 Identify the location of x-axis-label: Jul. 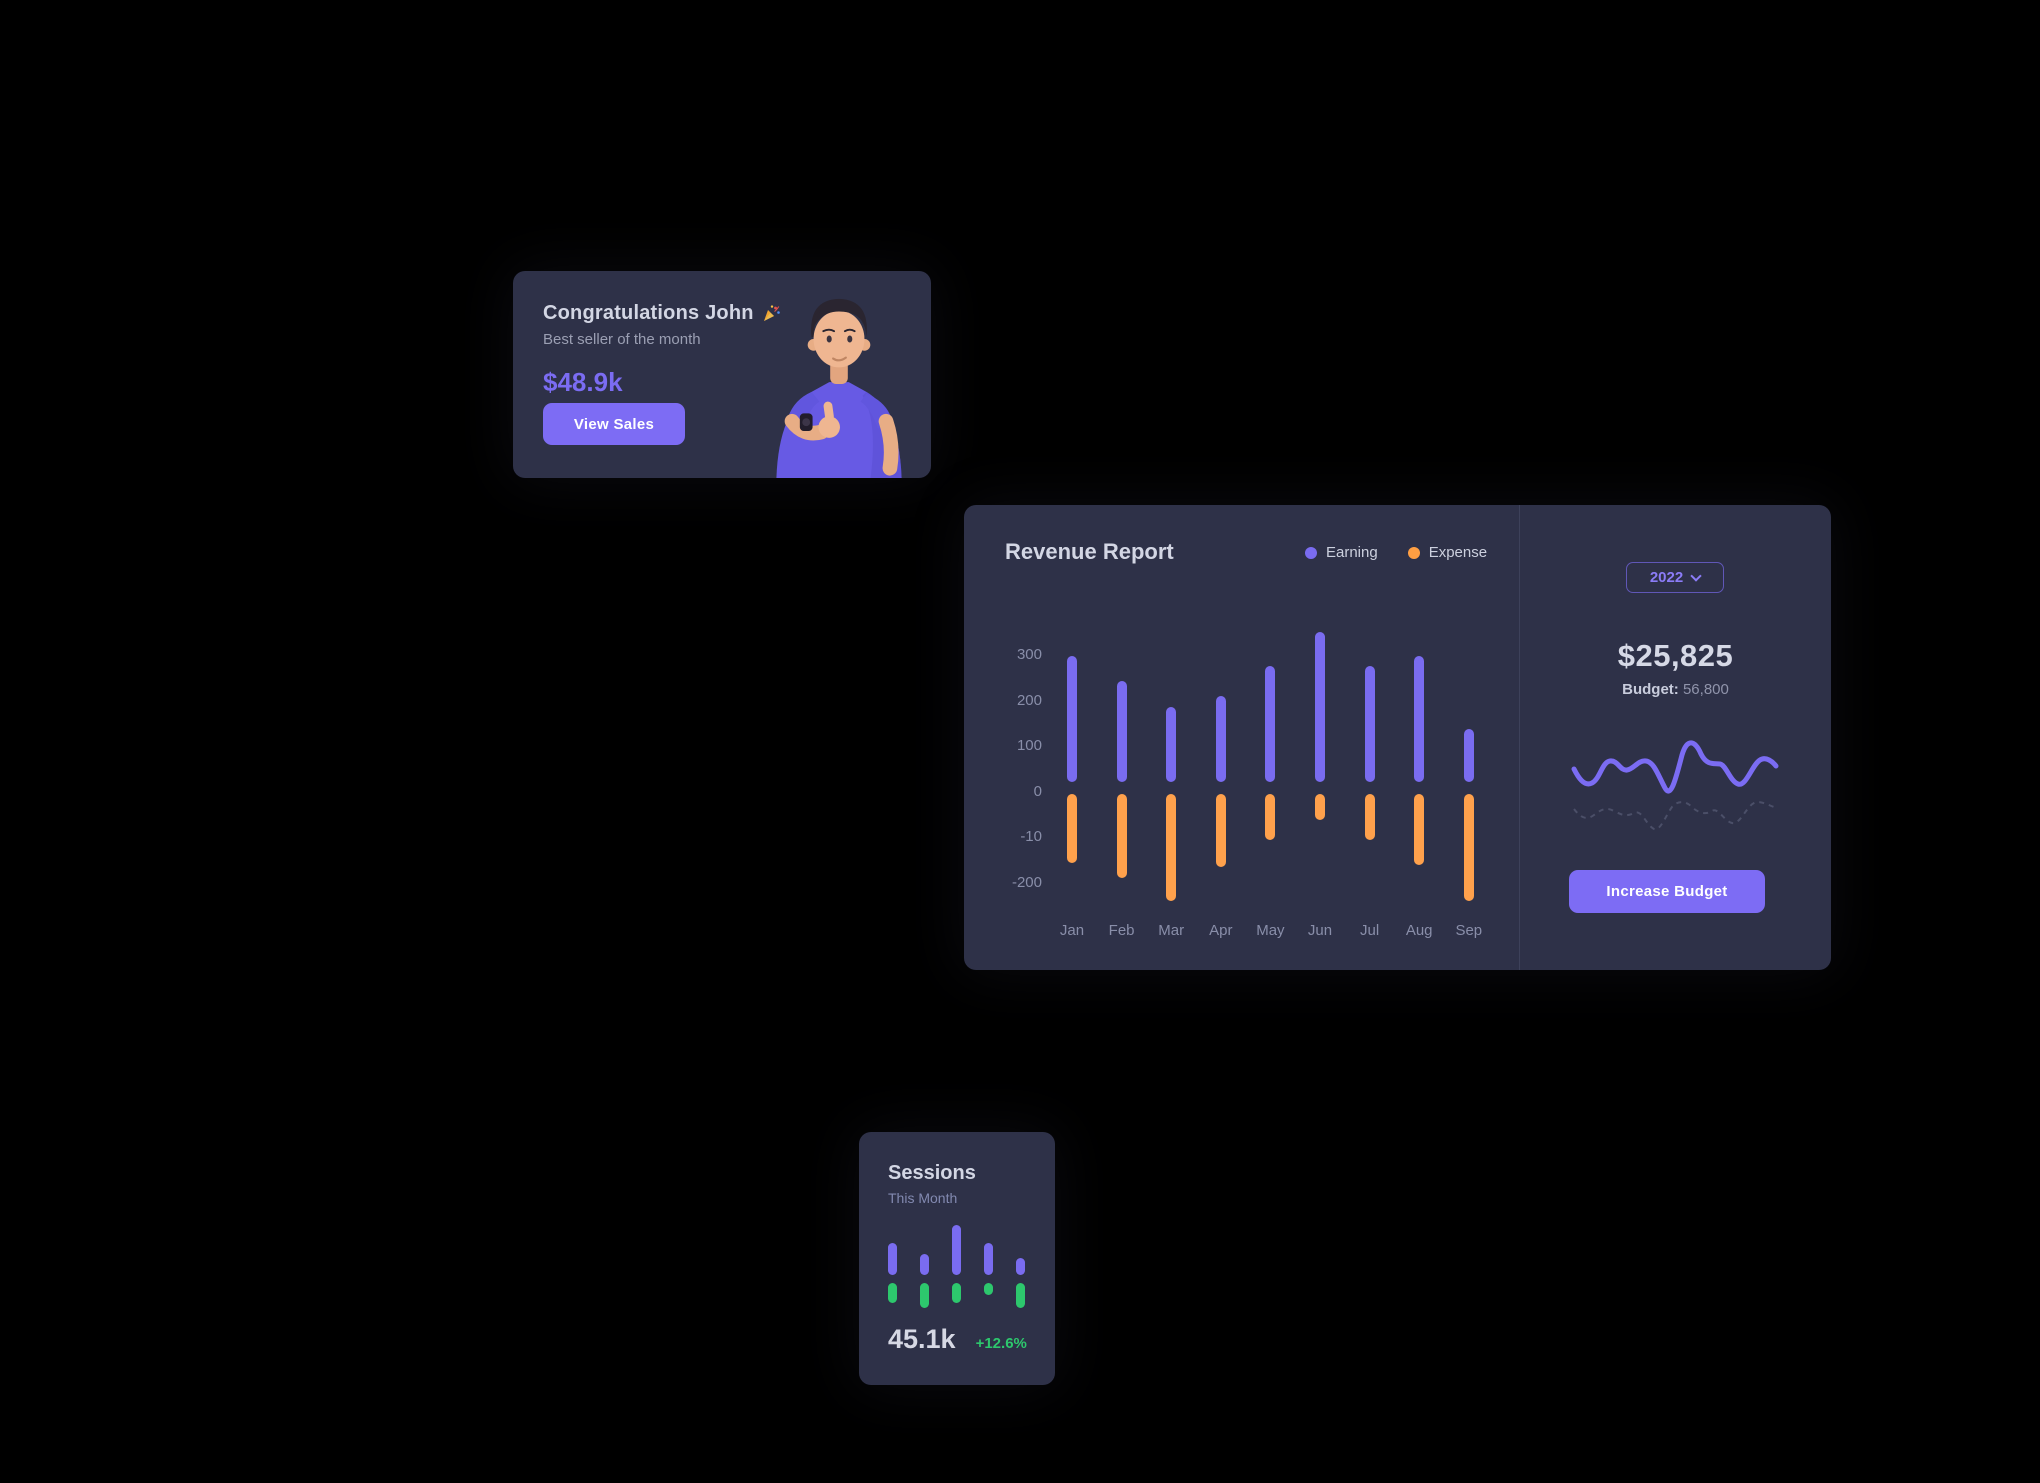
(1370, 930).